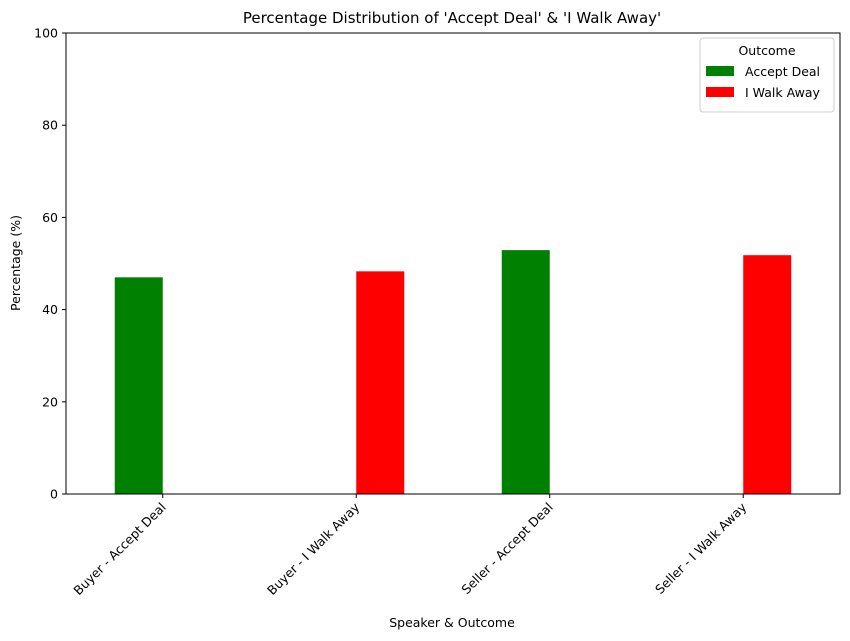 The image size is (850, 641). Describe the element at coordinates (720, 71) in the screenshot. I see `legend-swatch-accept-deal` at that location.